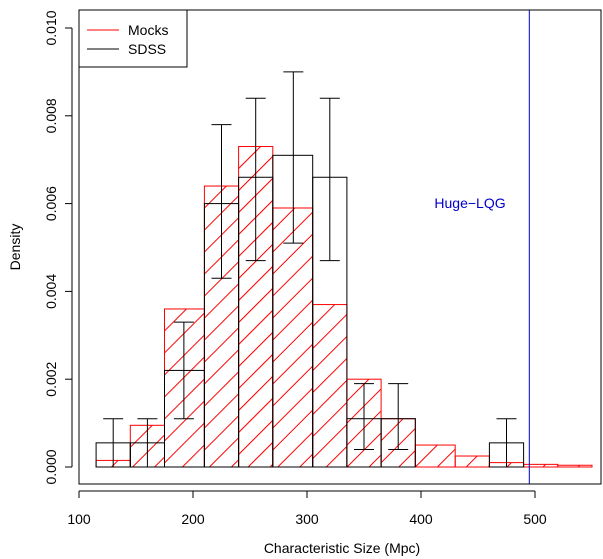 The width and height of the screenshot is (603, 559). I want to click on sdss-bar, so click(293, 311).